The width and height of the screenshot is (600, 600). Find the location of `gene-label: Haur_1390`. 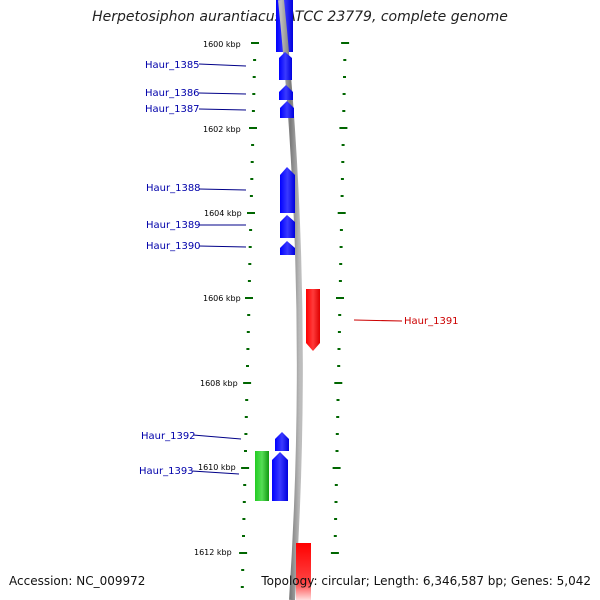

gene-label: Haur_1390 is located at coordinates (173, 246).